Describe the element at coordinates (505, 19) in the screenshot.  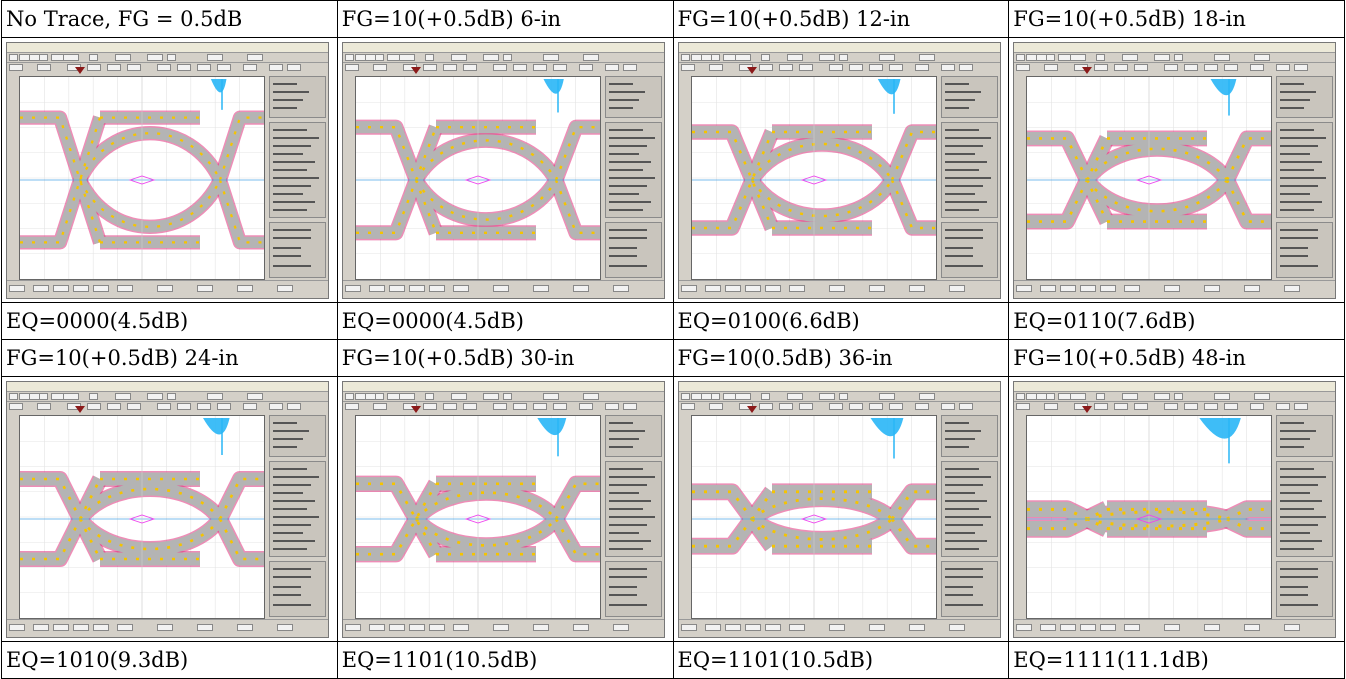
I see `condition-caption: FG=10(+0.5dB) 6-in` at that location.